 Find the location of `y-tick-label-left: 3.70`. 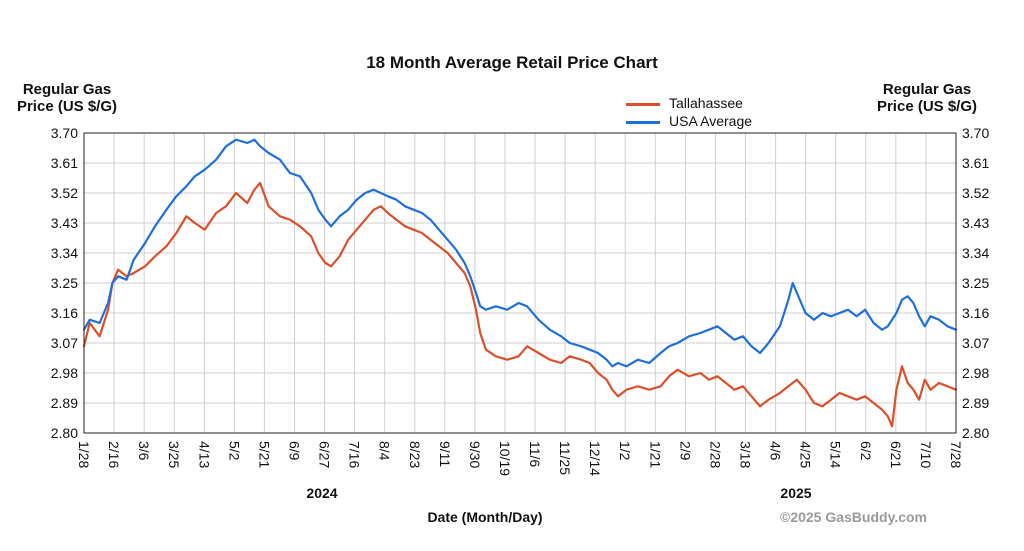

y-tick-label-left: 3.70 is located at coordinates (64, 133).